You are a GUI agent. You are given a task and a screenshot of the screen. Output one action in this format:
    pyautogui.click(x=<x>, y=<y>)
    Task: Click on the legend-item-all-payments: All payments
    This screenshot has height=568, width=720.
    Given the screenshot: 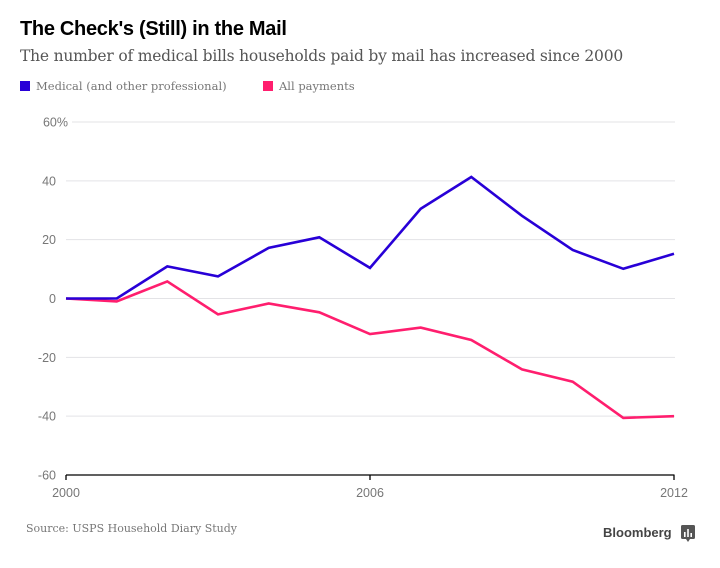 What is the action you would take?
    pyautogui.click(x=309, y=86)
    